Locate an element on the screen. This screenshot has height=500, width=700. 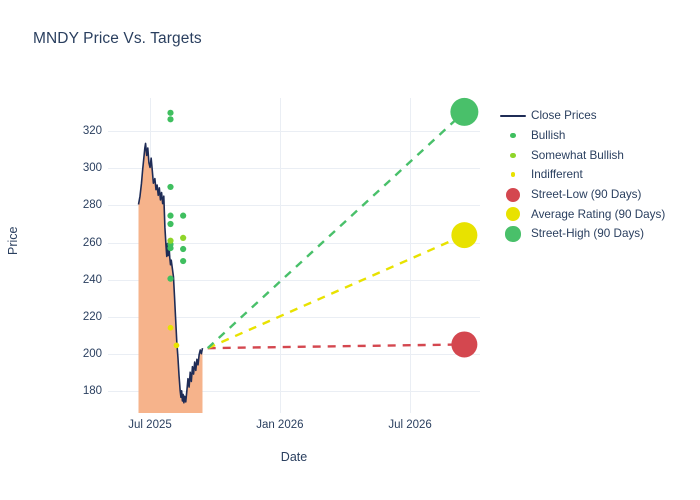
y-tick-label: 180 is located at coordinates (92, 390).